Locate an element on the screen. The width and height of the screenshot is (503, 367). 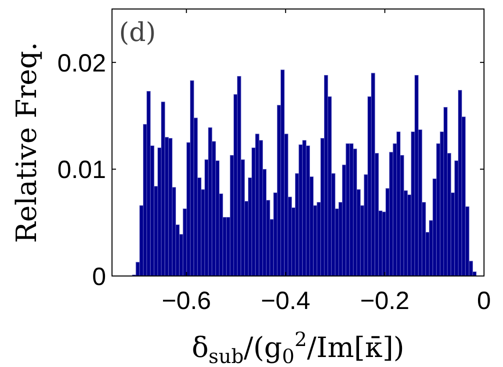
annotation: (d) is located at coordinates (137, 33).